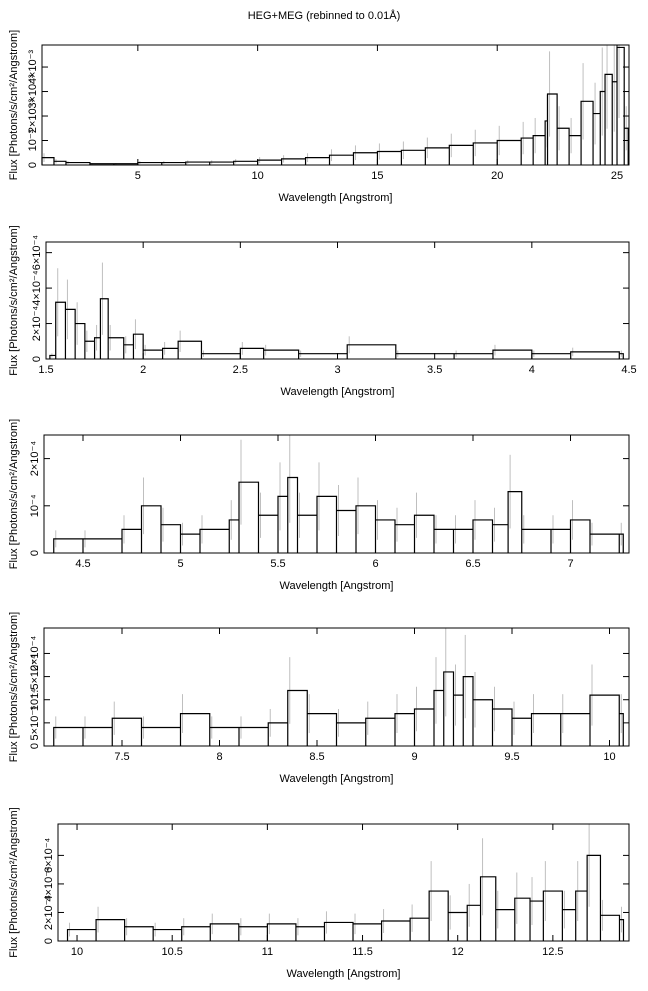  What do you see at coordinates (316, 757) in the screenshot?
I see `x-tick-label: 8.5` at bounding box center [316, 757].